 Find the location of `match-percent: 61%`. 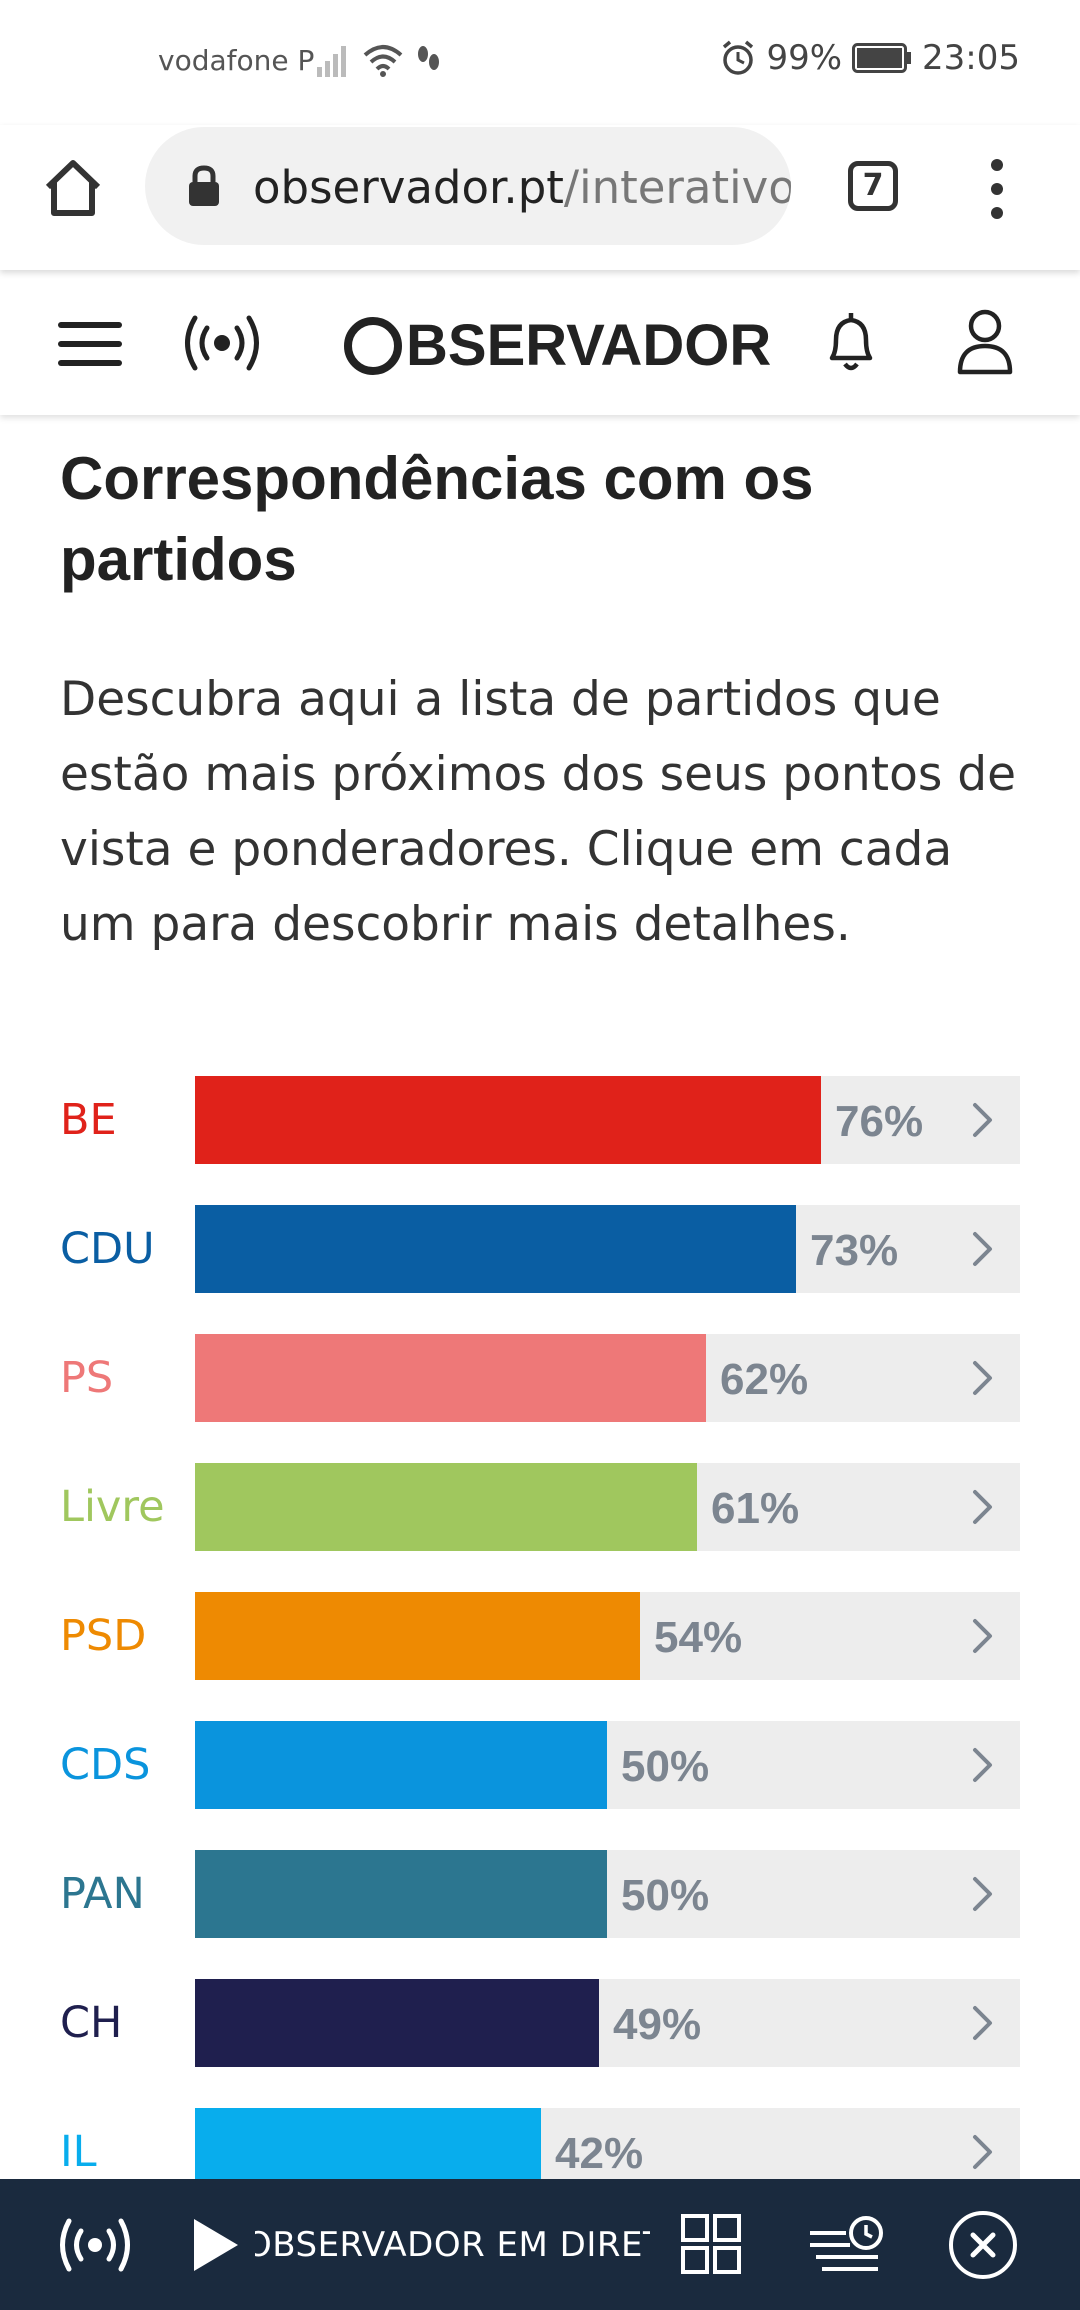

match-percent: 61% is located at coordinates (755, 1508).